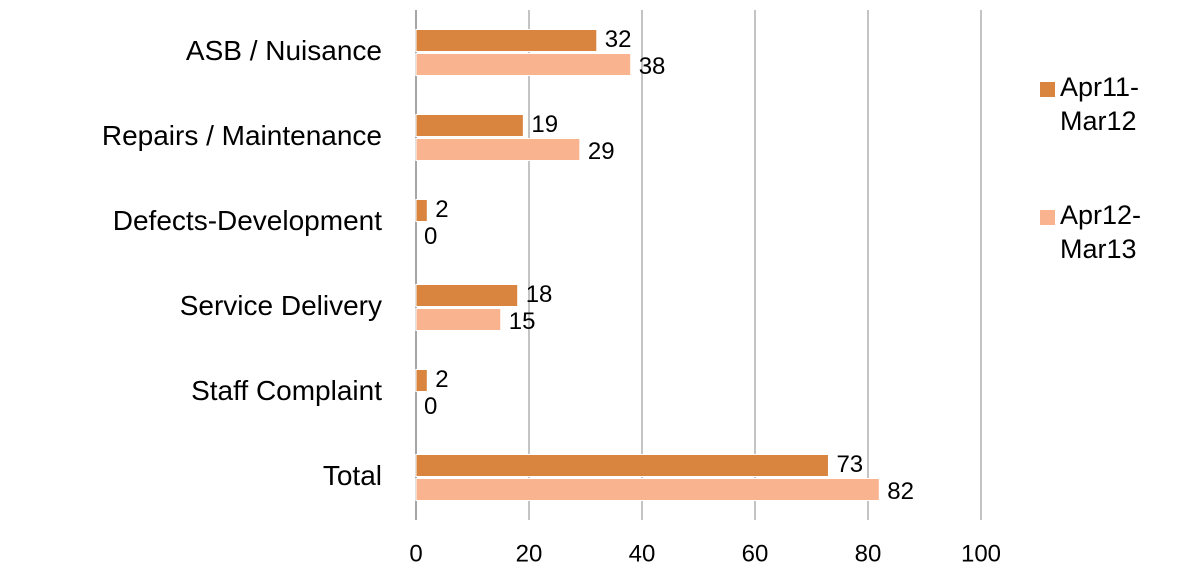 The width and height of the screenshot is (1181, 575). Describe the element at coordinates (286, 390) in the screenshot. I see `y-tick-label: Staff Complaint` at that location.